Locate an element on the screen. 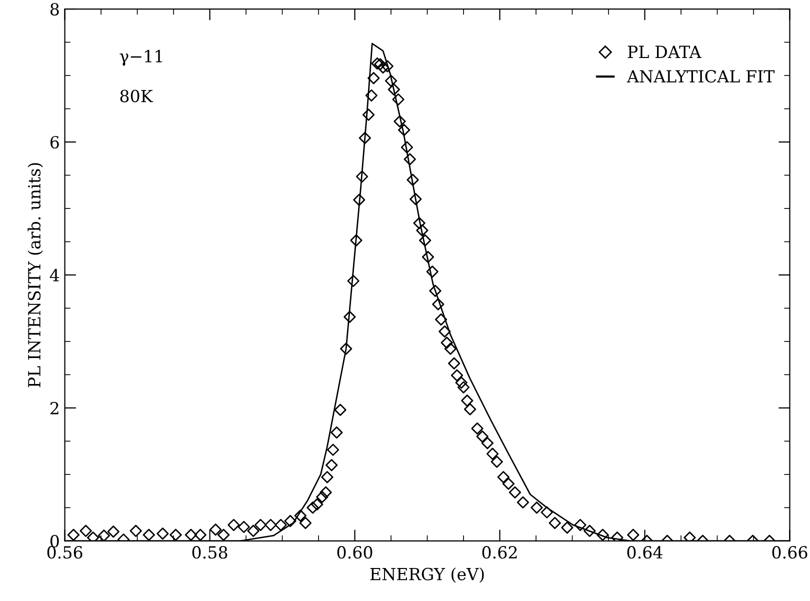 The image size is (810, 601). y-axis-title: PL INTENSITY (arb. units) is located at coordinates (35, 275).